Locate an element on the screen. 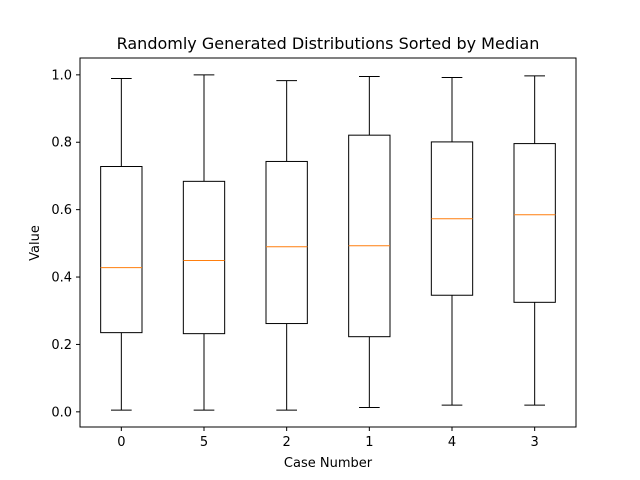  y-tick-label: 0.8 is located at coordinates (61, 143).